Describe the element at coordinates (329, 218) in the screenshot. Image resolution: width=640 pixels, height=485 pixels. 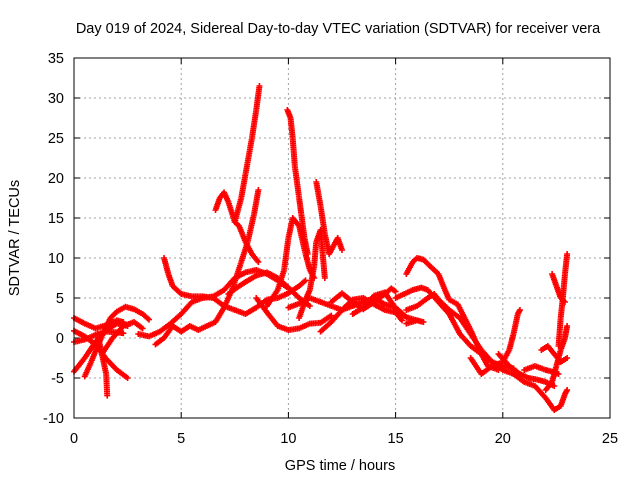
I see `series-track-r` at that location.